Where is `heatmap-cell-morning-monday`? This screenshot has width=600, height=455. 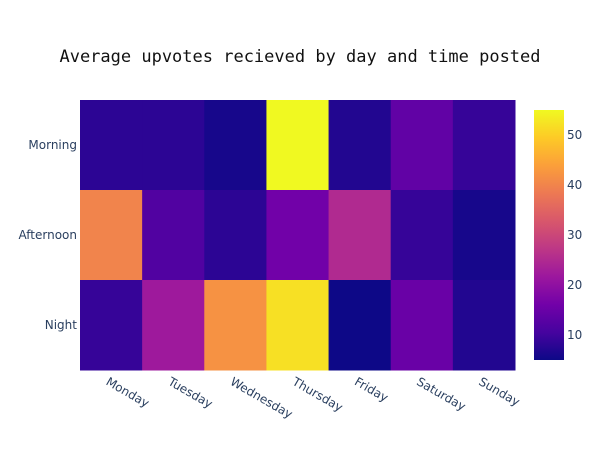 heatmap-cell-morning-monday is located at coordinates (111, 145).